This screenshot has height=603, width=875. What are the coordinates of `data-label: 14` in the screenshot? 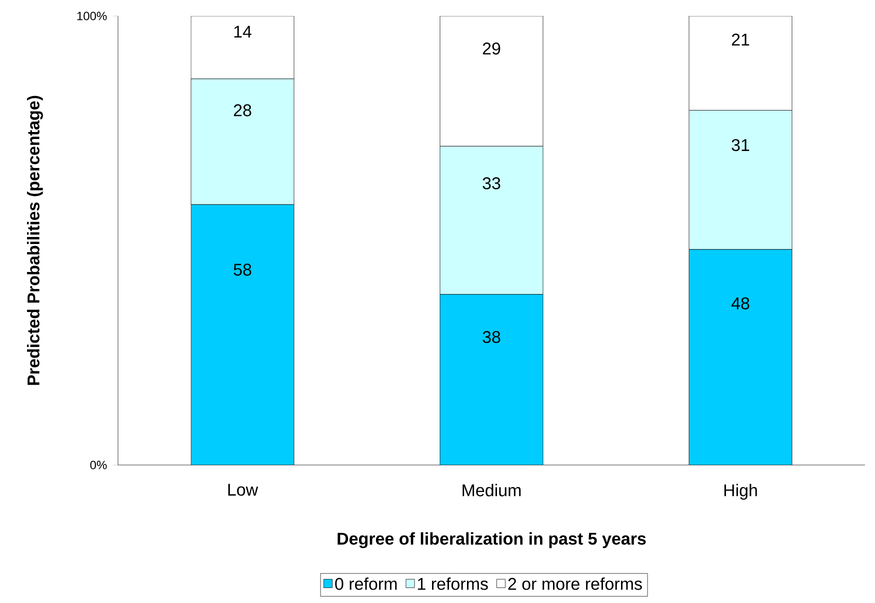 It's located at (243, 32).